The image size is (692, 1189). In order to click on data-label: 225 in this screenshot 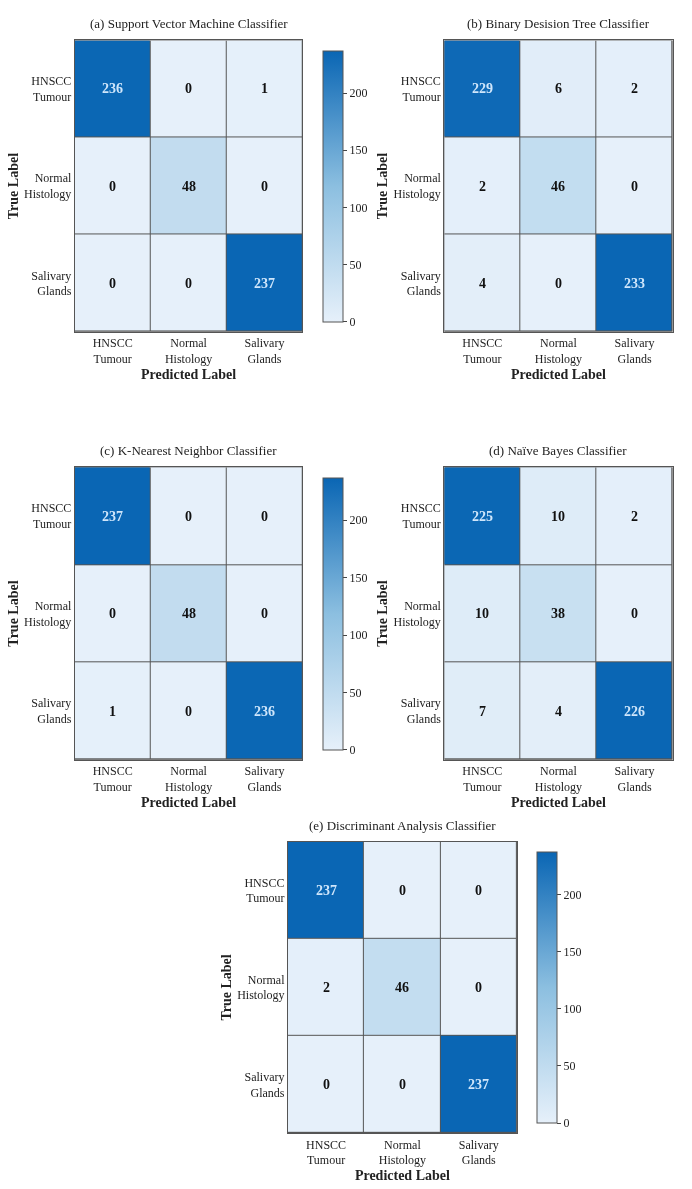, I will do `click(482, 516)`.